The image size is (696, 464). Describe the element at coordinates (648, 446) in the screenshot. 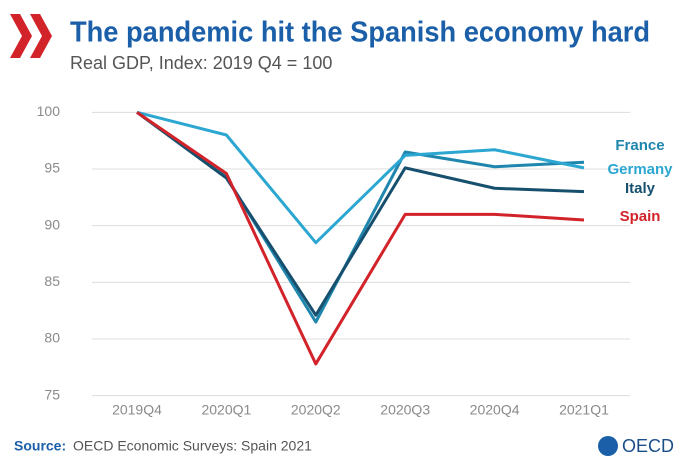

I see `logo-text: OECD` at that location.